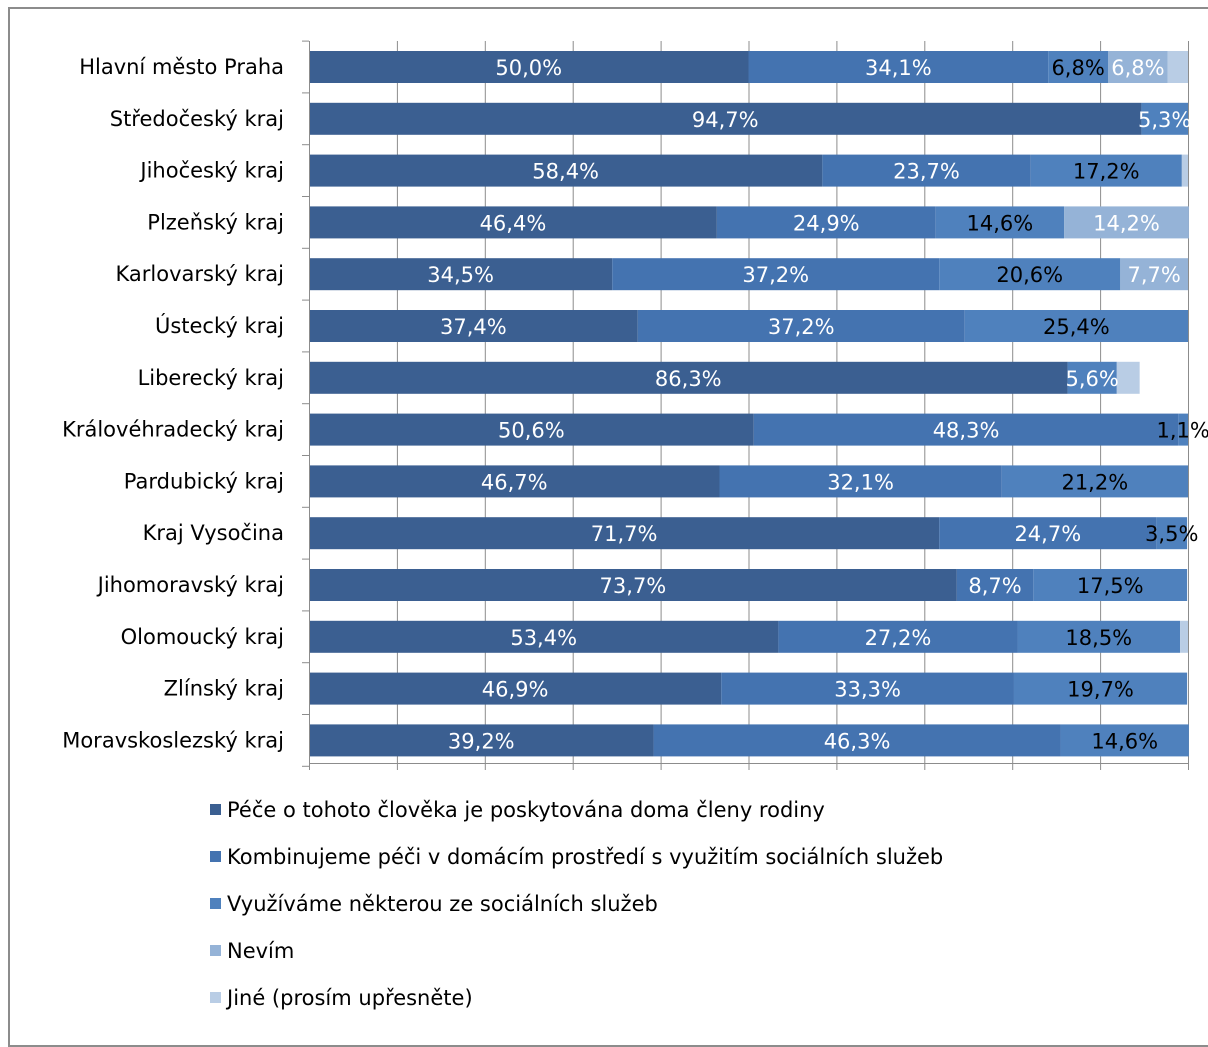 The image size is (1208, 1047). I want to click on data-label: 3,5%, so click(1171, 534).